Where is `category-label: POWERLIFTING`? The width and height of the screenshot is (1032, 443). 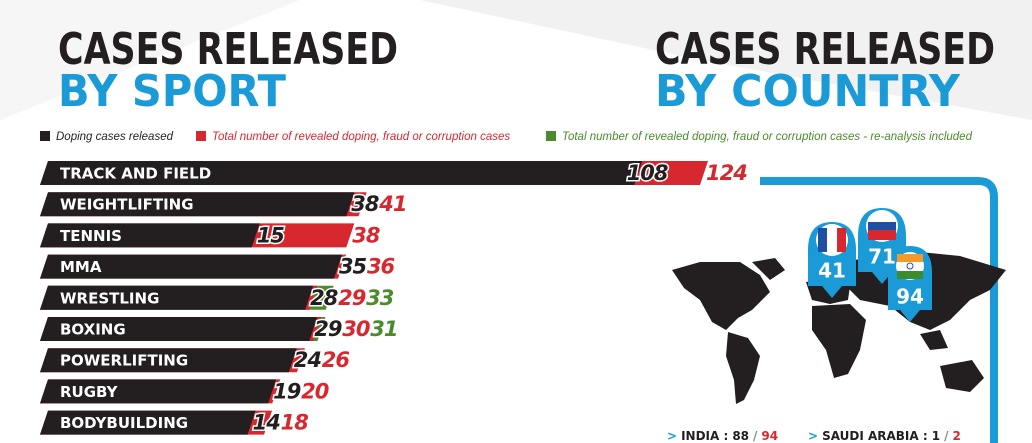 category-label: POWERLIFTING is located at coordinates (124, 361).